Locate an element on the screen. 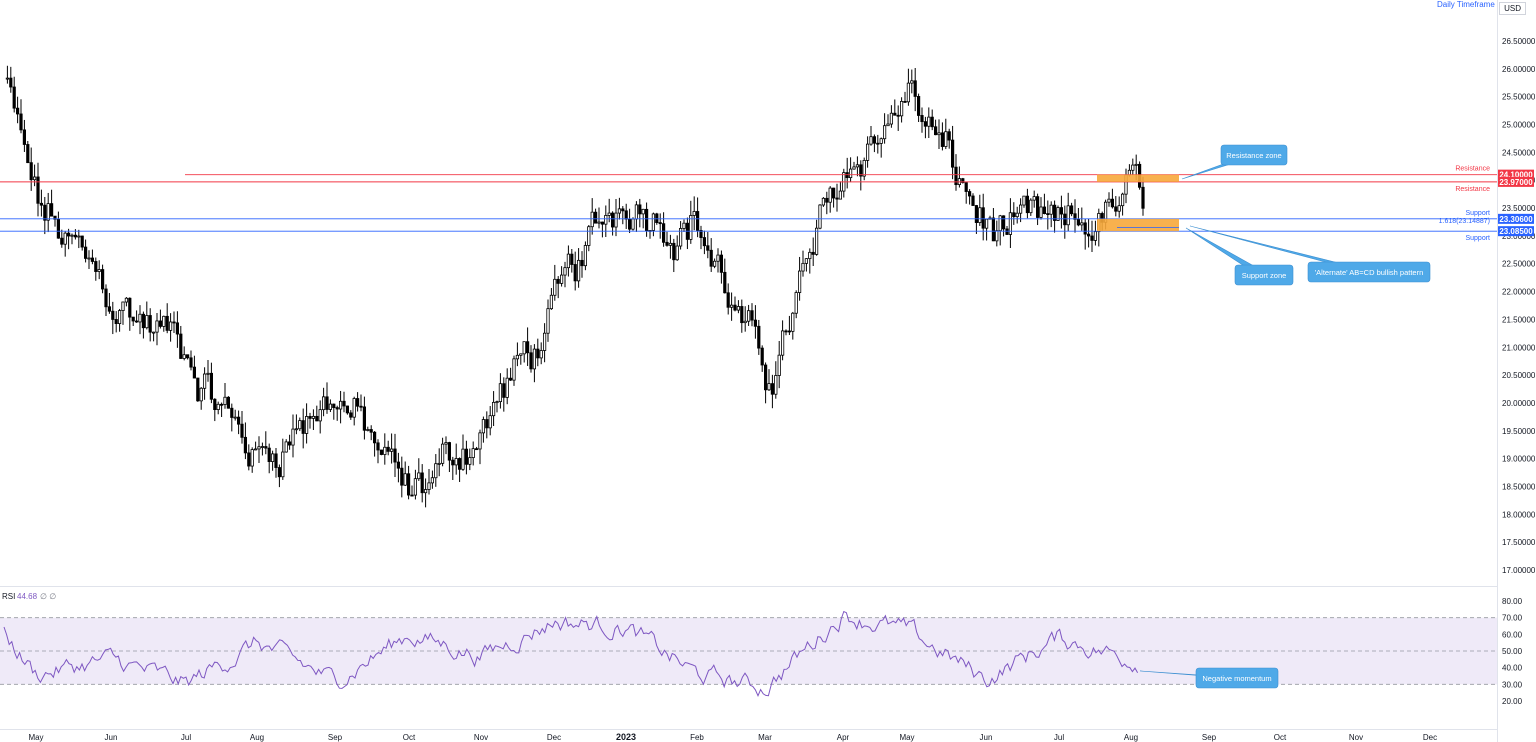 The image size is (1536, 742). rsi-legend: RSI 44.68 ∅ ∅ is located at coordinates (29, 596).